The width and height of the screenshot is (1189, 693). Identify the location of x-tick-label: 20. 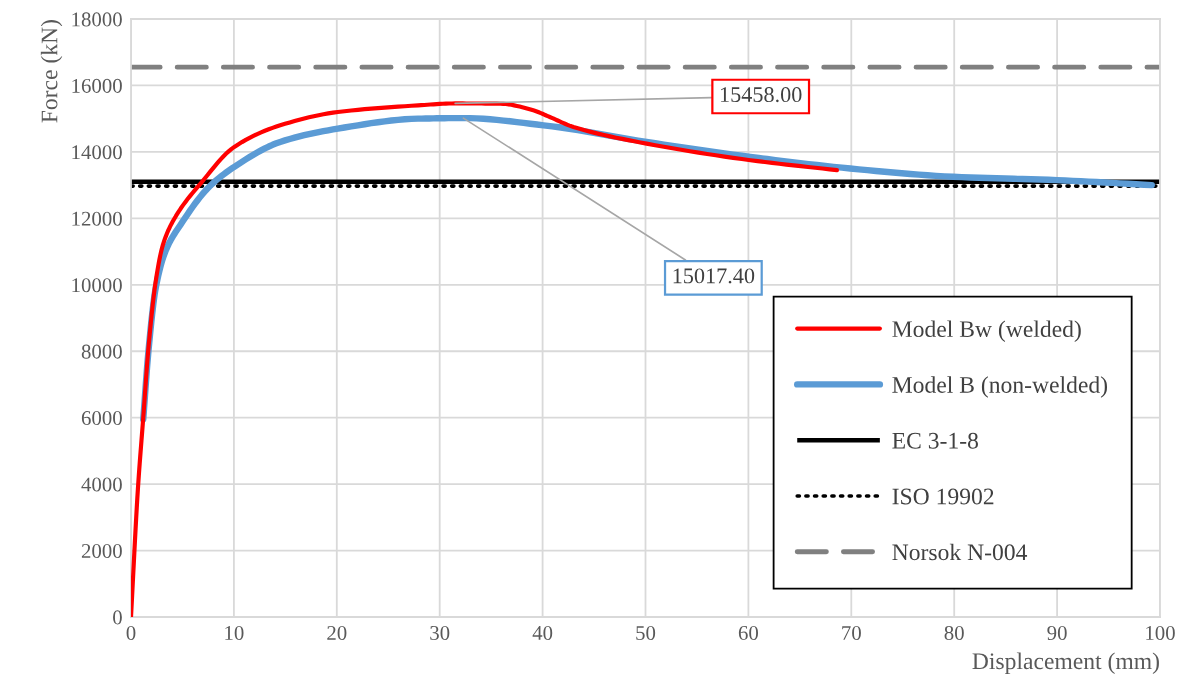
(337, 632).